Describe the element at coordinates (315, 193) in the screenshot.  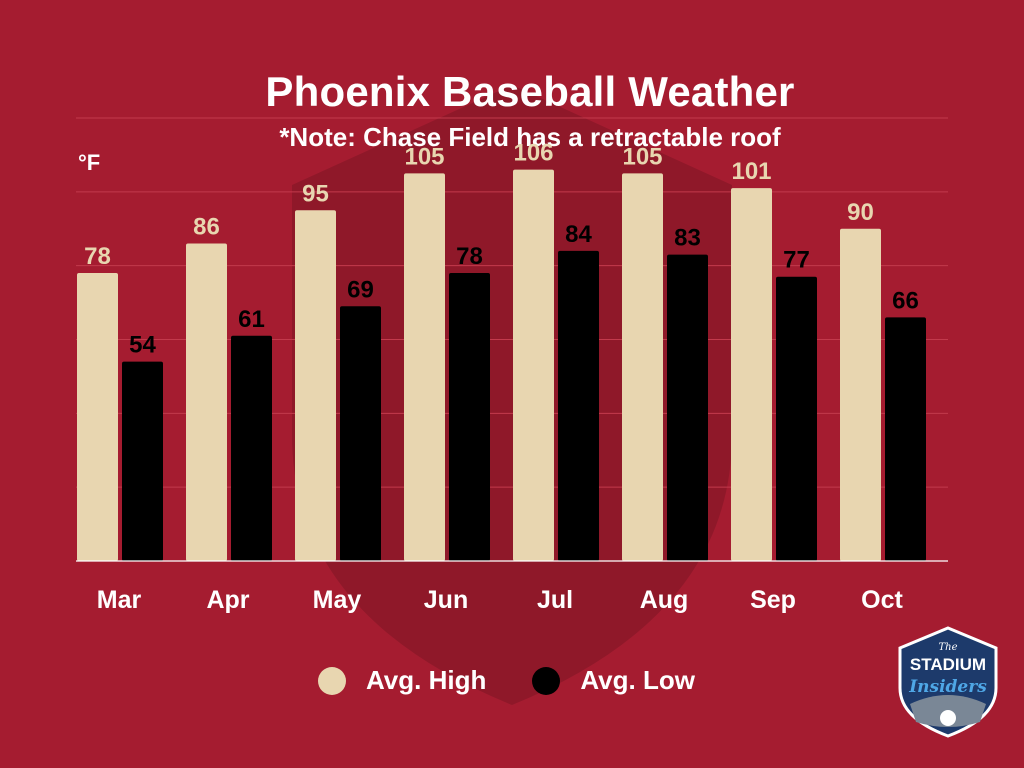
I see `data-label-high: 95` at that location.